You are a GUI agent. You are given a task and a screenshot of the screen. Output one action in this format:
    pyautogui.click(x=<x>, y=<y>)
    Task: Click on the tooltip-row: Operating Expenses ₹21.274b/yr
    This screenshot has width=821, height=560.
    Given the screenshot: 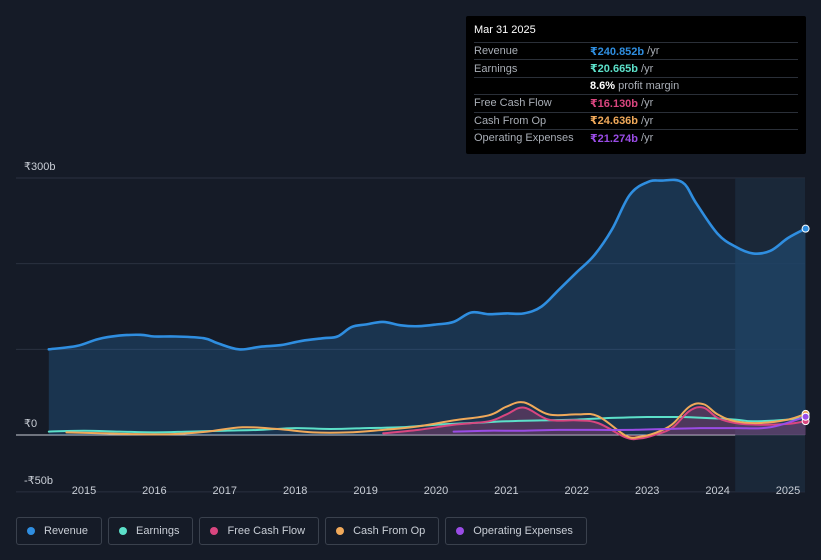 What is the action you would take?
    pyautogui.click(x=636, y=137)
    